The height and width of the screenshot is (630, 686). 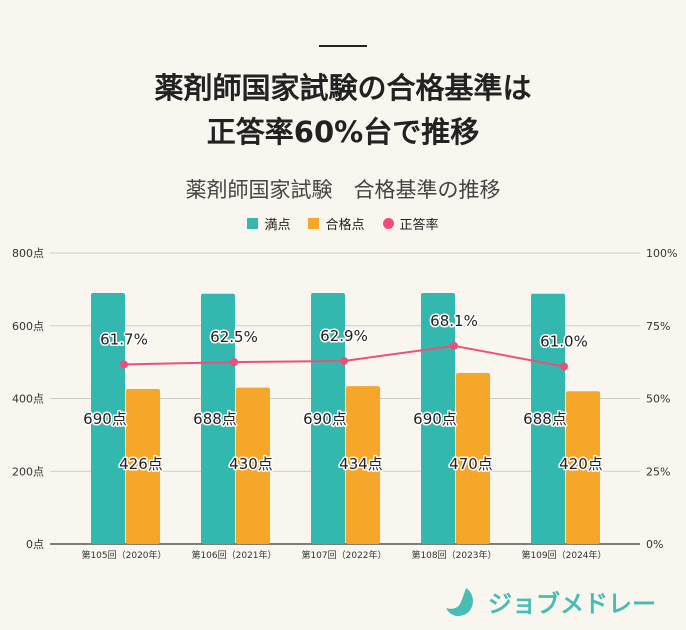 I want to click on x-tick-label: 第108回（2023年）, so click(x=453, y=555).